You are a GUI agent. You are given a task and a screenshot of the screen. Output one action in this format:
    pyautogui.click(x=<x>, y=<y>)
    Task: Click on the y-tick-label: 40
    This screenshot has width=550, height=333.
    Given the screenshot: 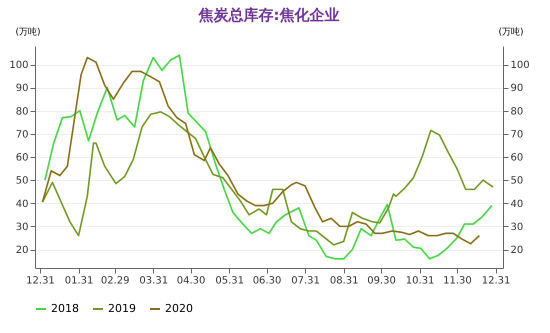 What is the action you would take?
    pyautogui.click(x=22, y=204)
    